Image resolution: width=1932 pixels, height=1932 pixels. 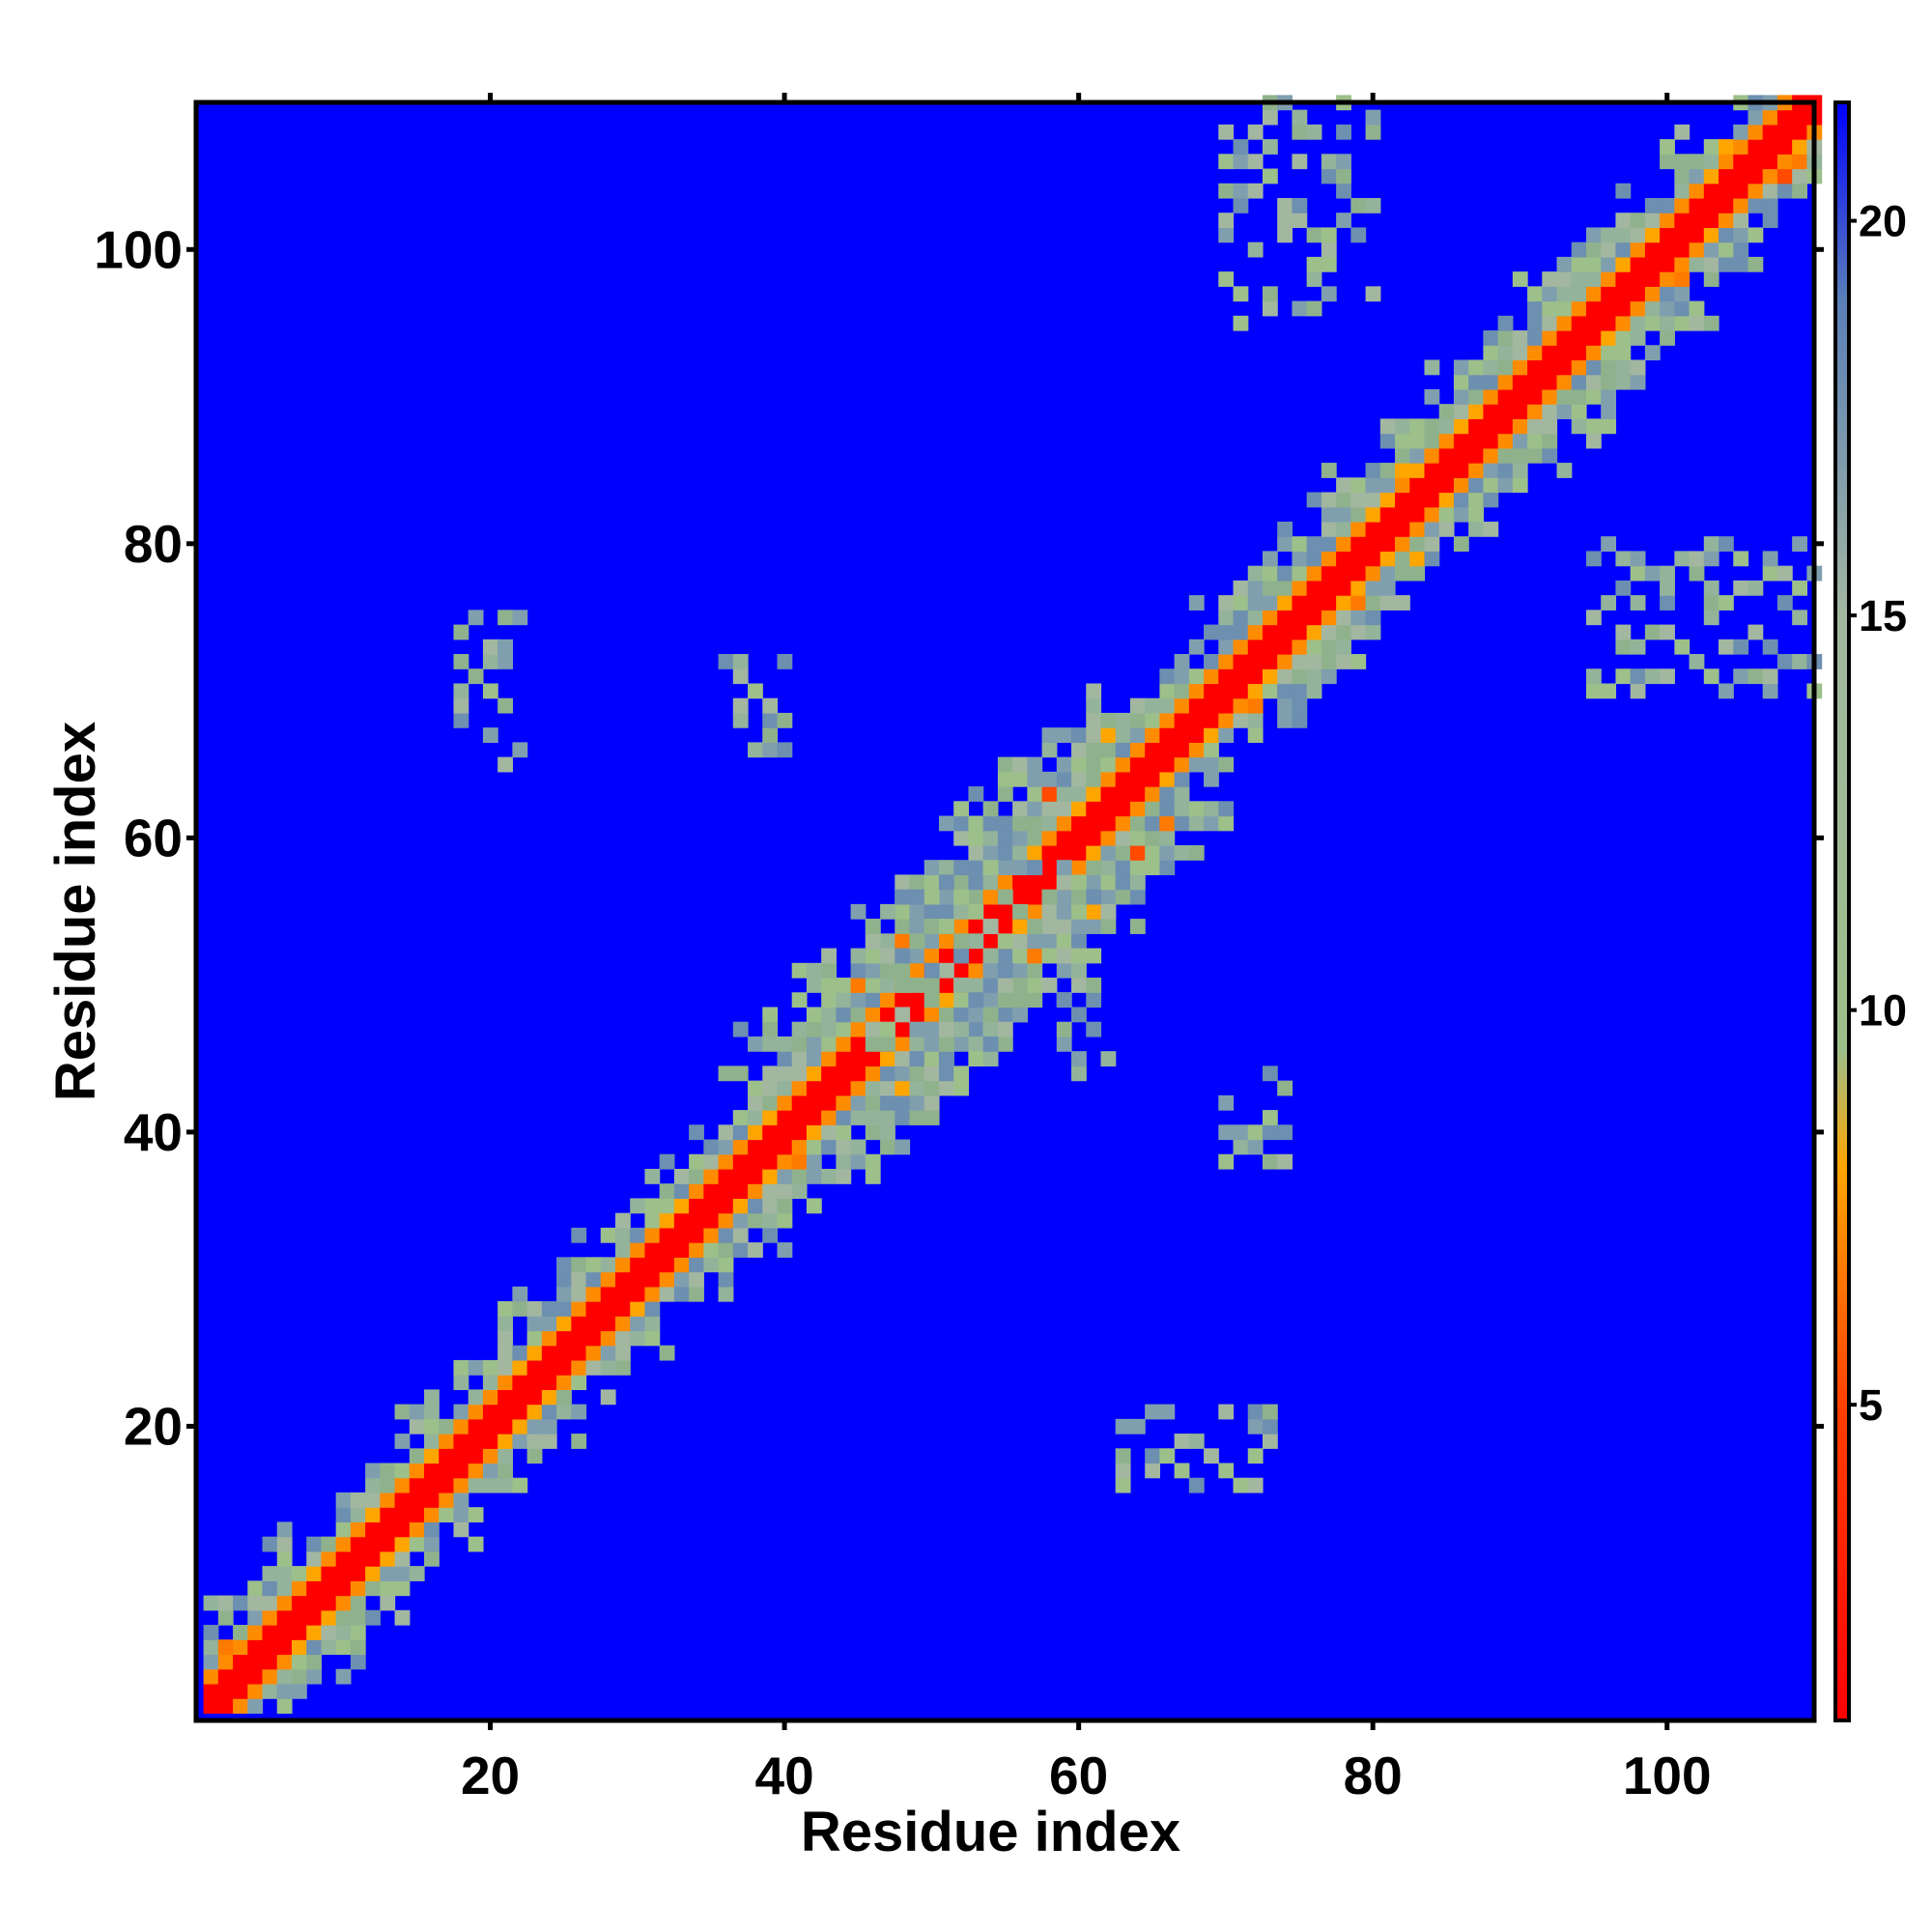 What do you see at coordinates (783, 1775) in the screenshot?
I see `x-tick-label: 40` at bounding box center [783, 1775].